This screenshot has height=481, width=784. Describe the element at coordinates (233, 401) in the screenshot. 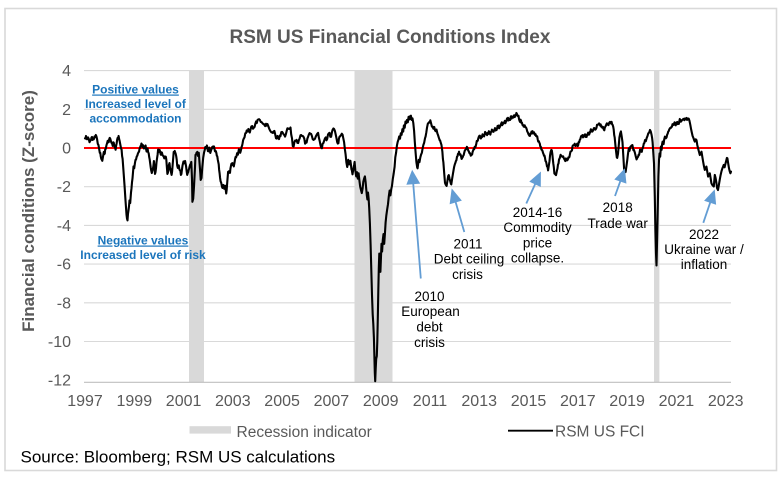

I see `svg-text: 2003` at that location.